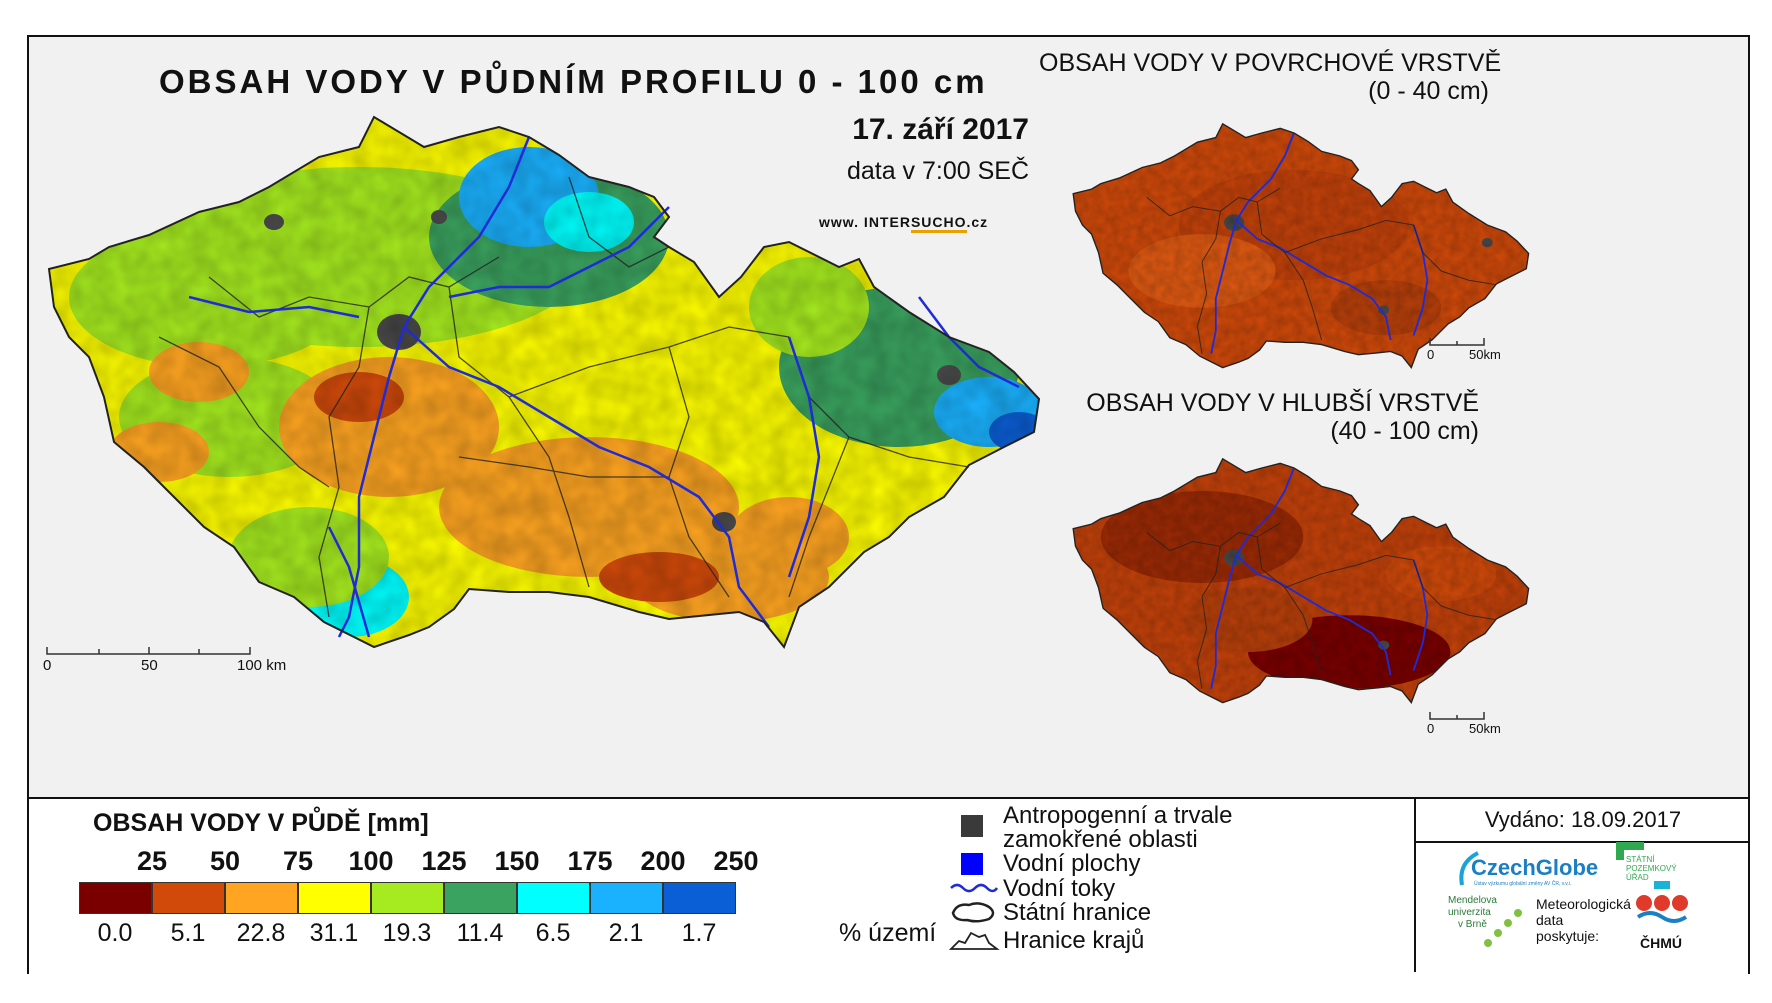 This screenshot has height=1003, width=1772. What do you see at coordinates (1059, 888) in the screenshot?
I see `rivers-label: Vodní toky` at bounding box center [1059, 888].